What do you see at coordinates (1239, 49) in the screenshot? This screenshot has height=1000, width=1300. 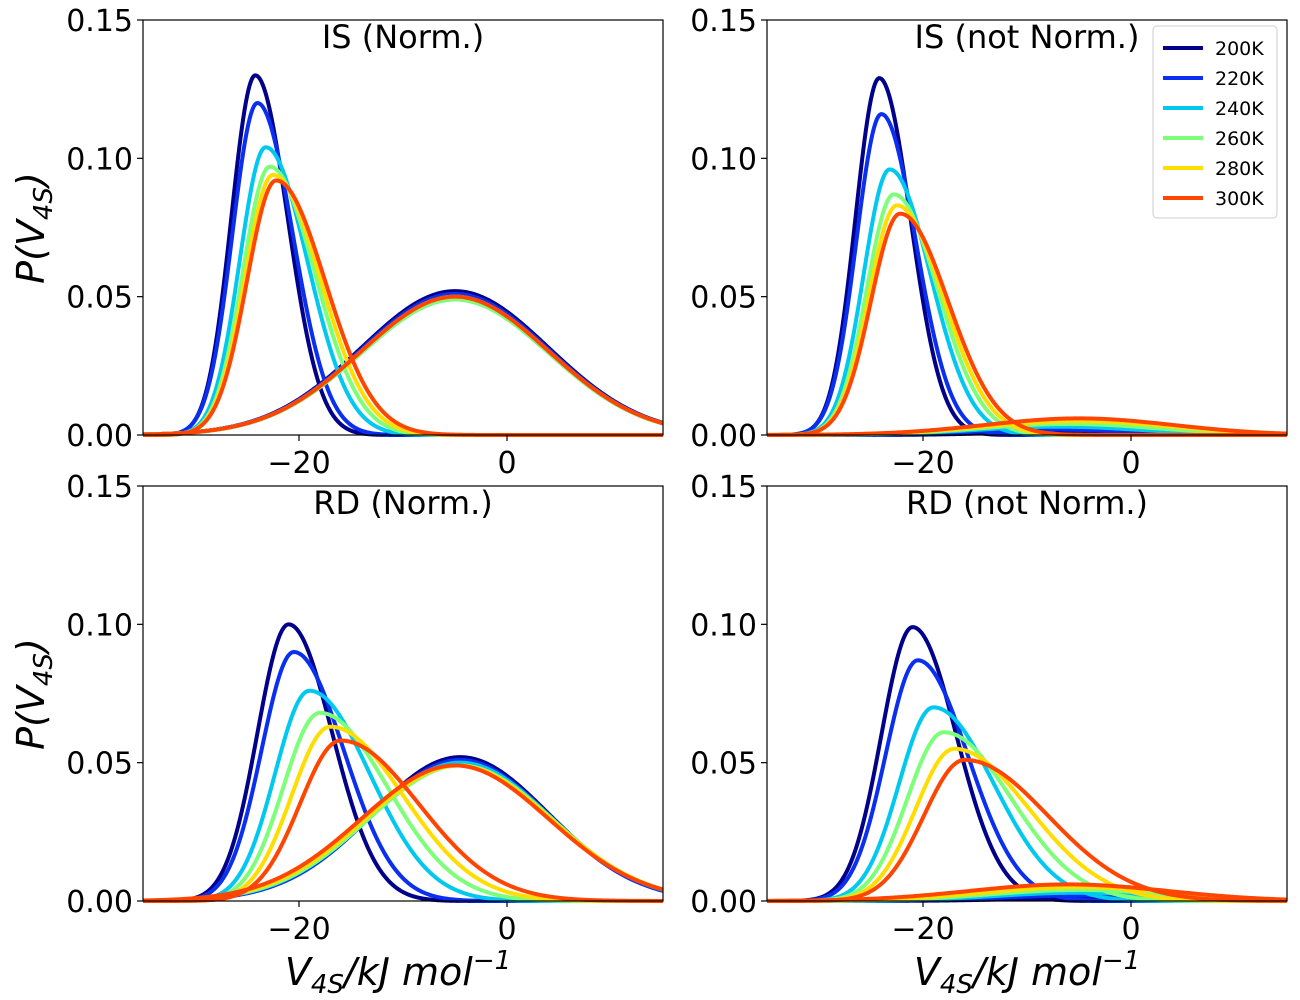 I see `legend-label-200K: 200K` at bounding box center [1239, 49].